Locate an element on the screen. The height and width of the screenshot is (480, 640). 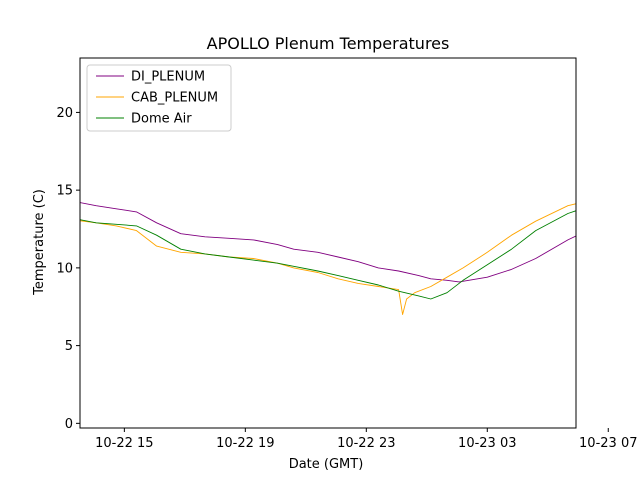
y-tick-label: 10 is located at coordinates (64, 268).